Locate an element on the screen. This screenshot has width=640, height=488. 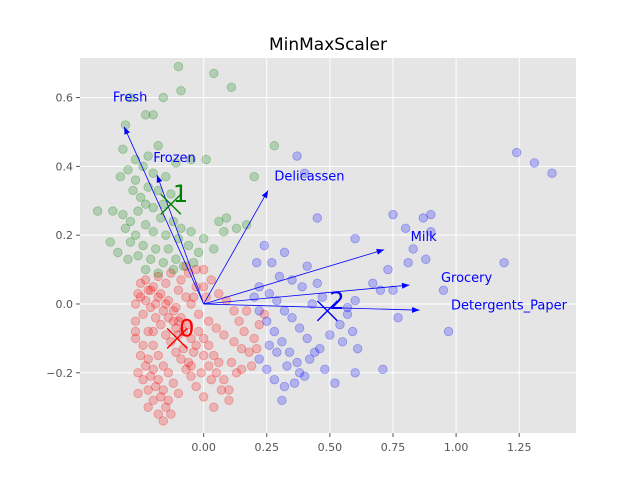
y-tick-label: 0.0 is located at coordinates (65, 304).